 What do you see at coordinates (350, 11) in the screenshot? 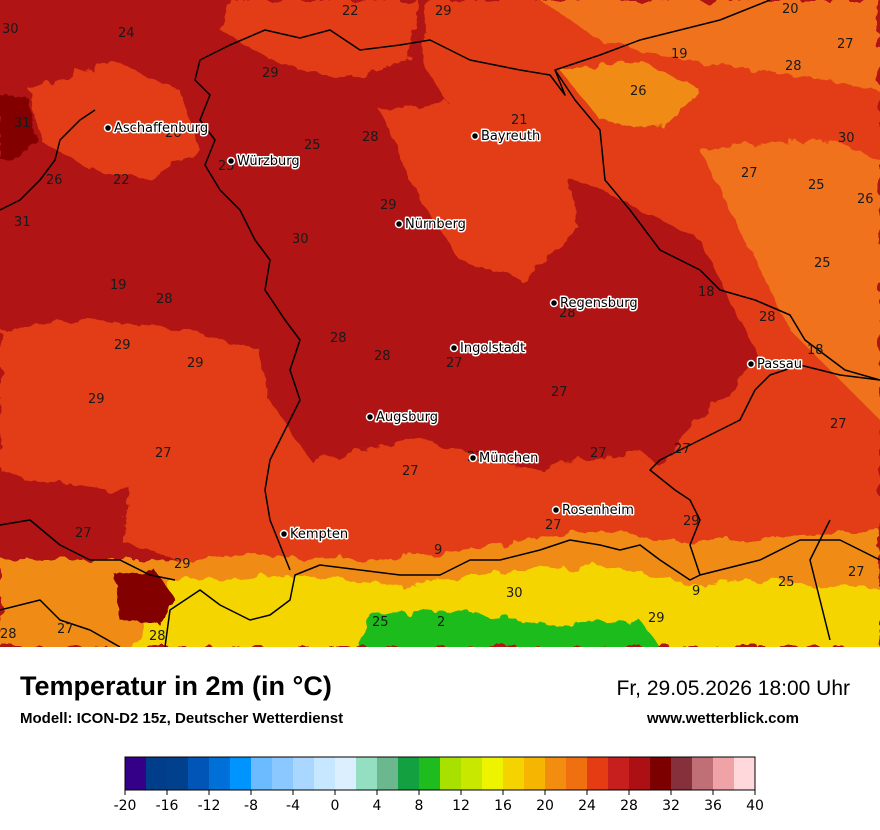
I see `temperature-value: 22` at bounding box center [350, 11].